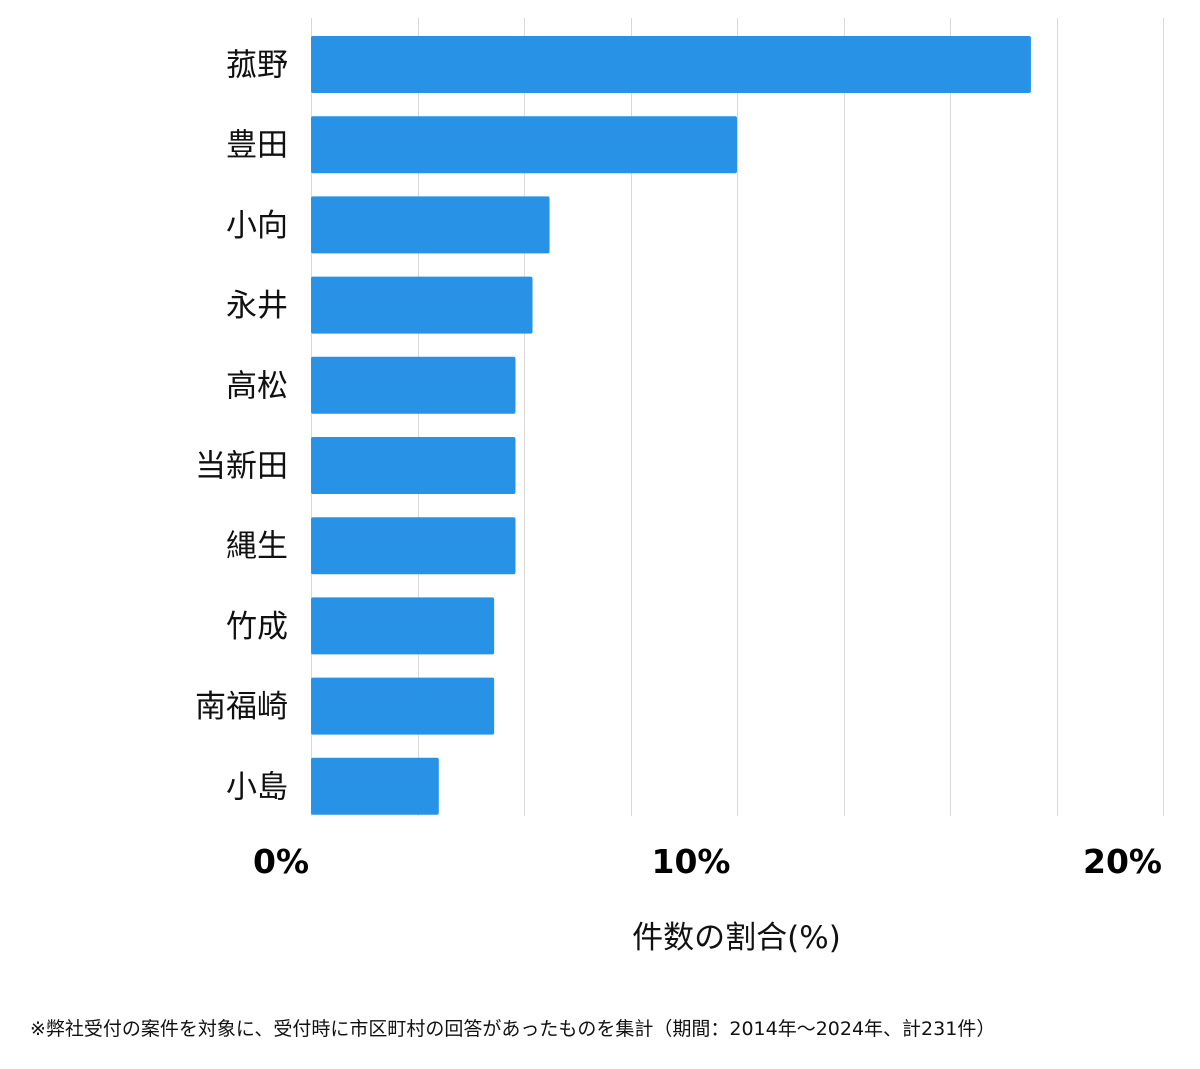  What do you see at coordinates (257, 547) in the screenshot?
I see `category-label: 縄生` at bounding box center [257, 547].